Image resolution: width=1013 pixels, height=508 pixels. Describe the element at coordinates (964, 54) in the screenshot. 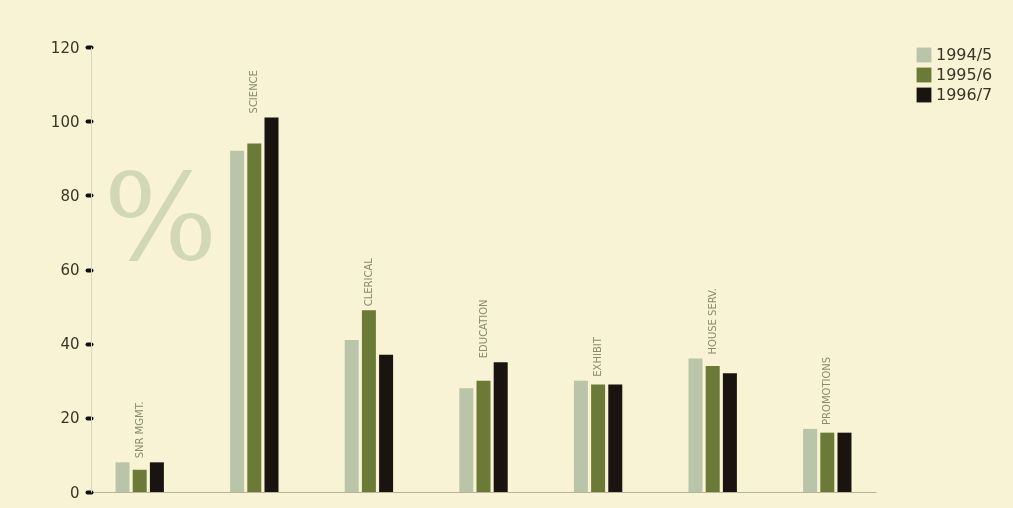

I see `legend-label: 1994/5` at that location.